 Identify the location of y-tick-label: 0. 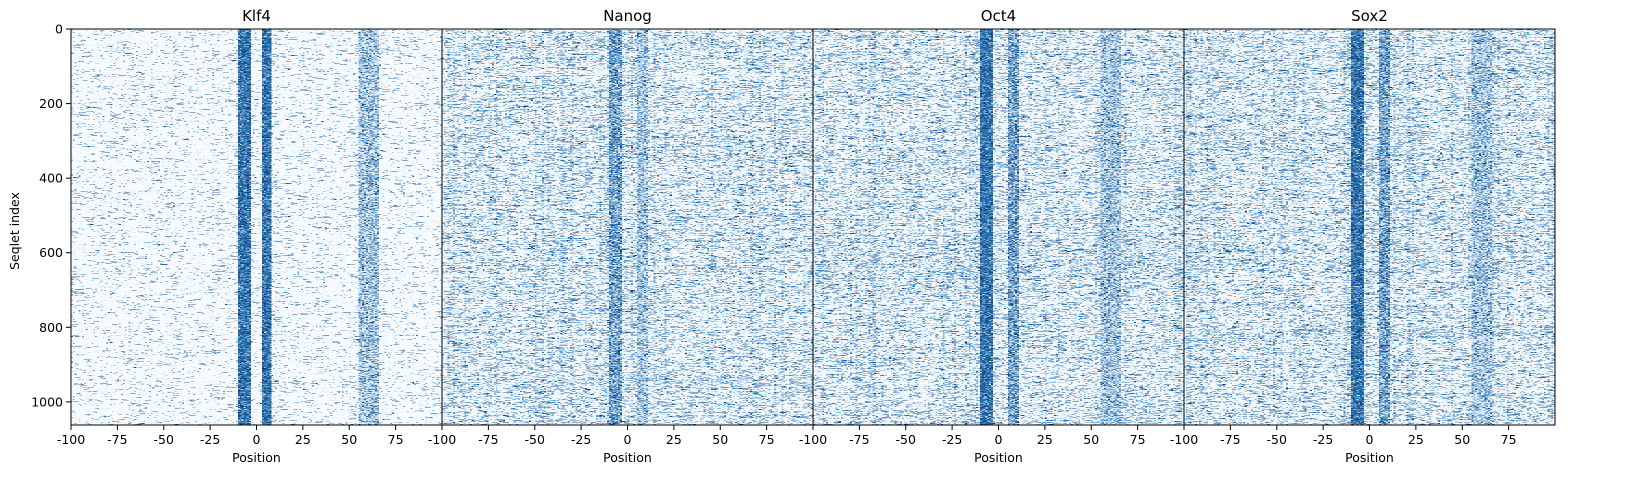
(59, 29).